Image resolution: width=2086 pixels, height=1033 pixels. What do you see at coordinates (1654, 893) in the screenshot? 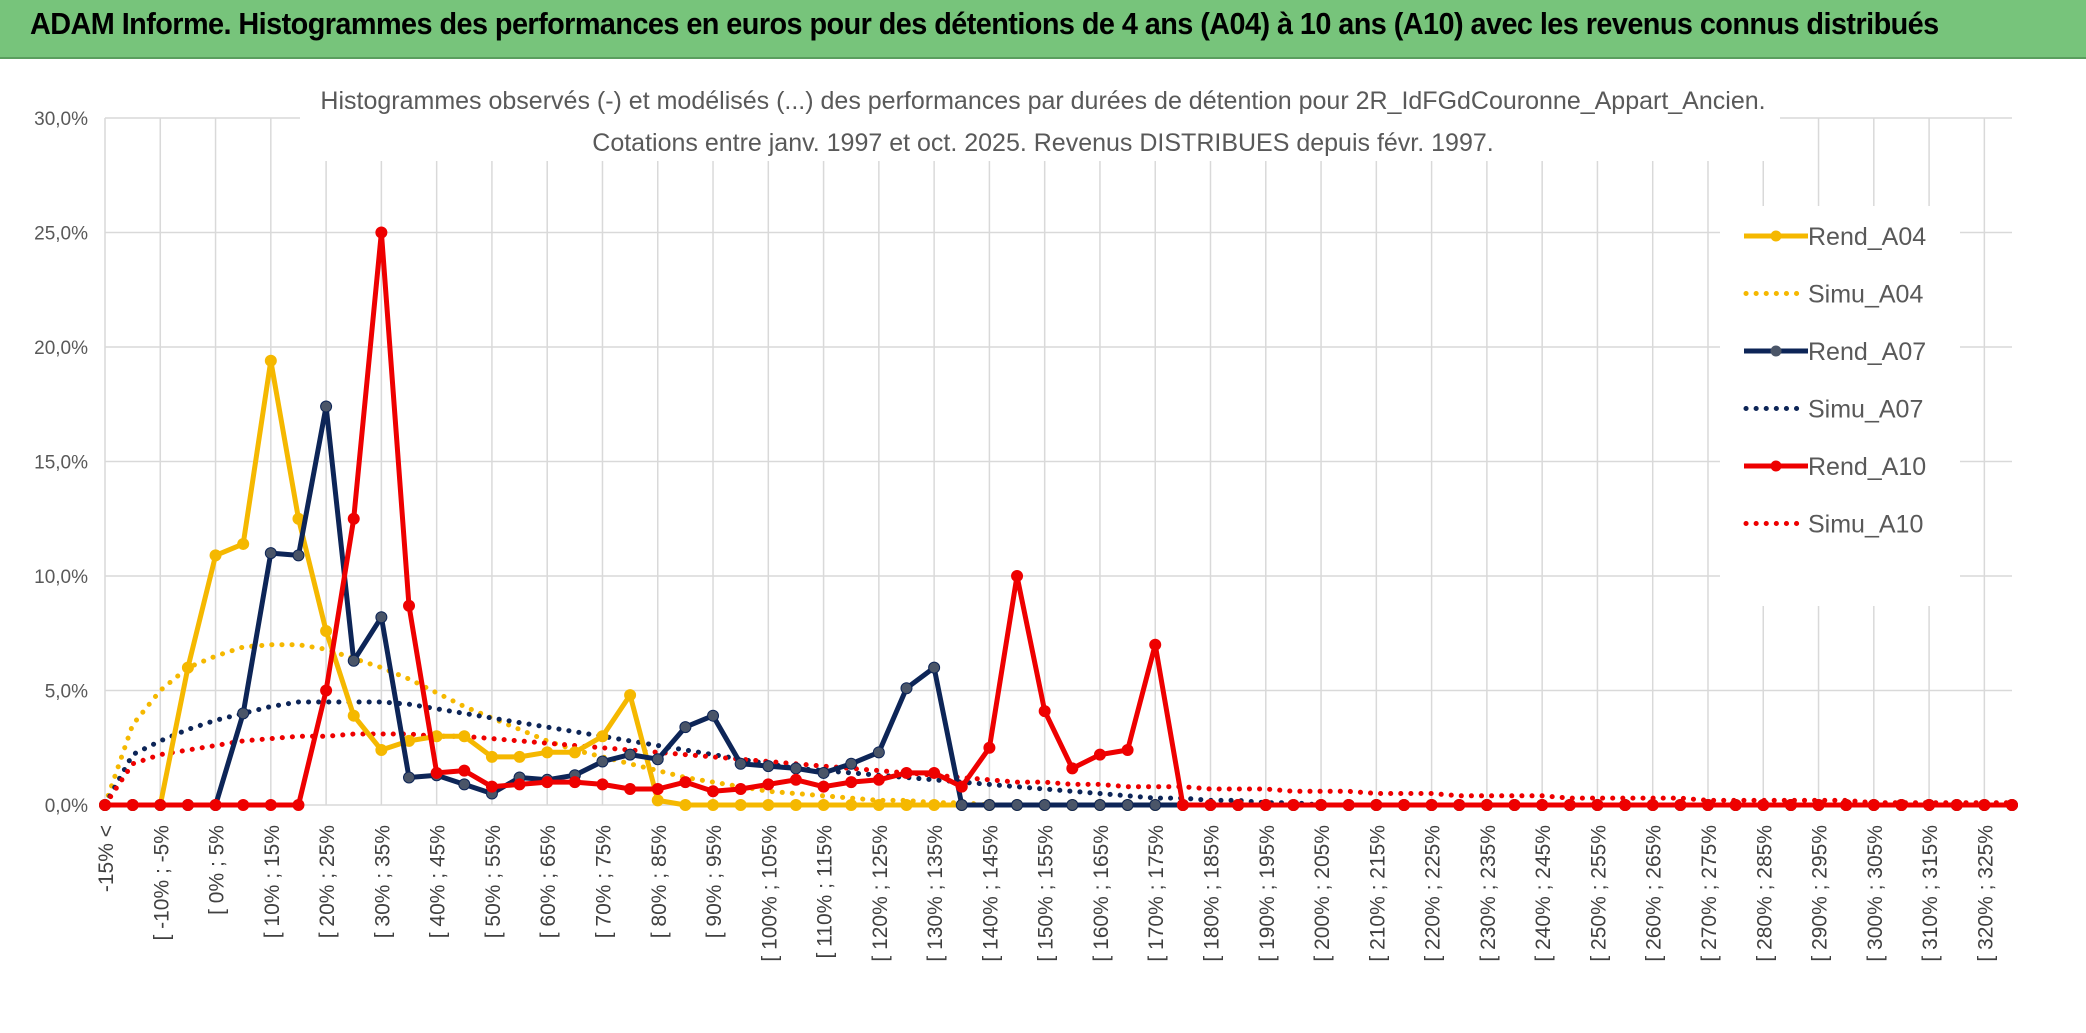
I see `x-tick-label: [ 260% ; 265%` at bounding box center [1654, 893].